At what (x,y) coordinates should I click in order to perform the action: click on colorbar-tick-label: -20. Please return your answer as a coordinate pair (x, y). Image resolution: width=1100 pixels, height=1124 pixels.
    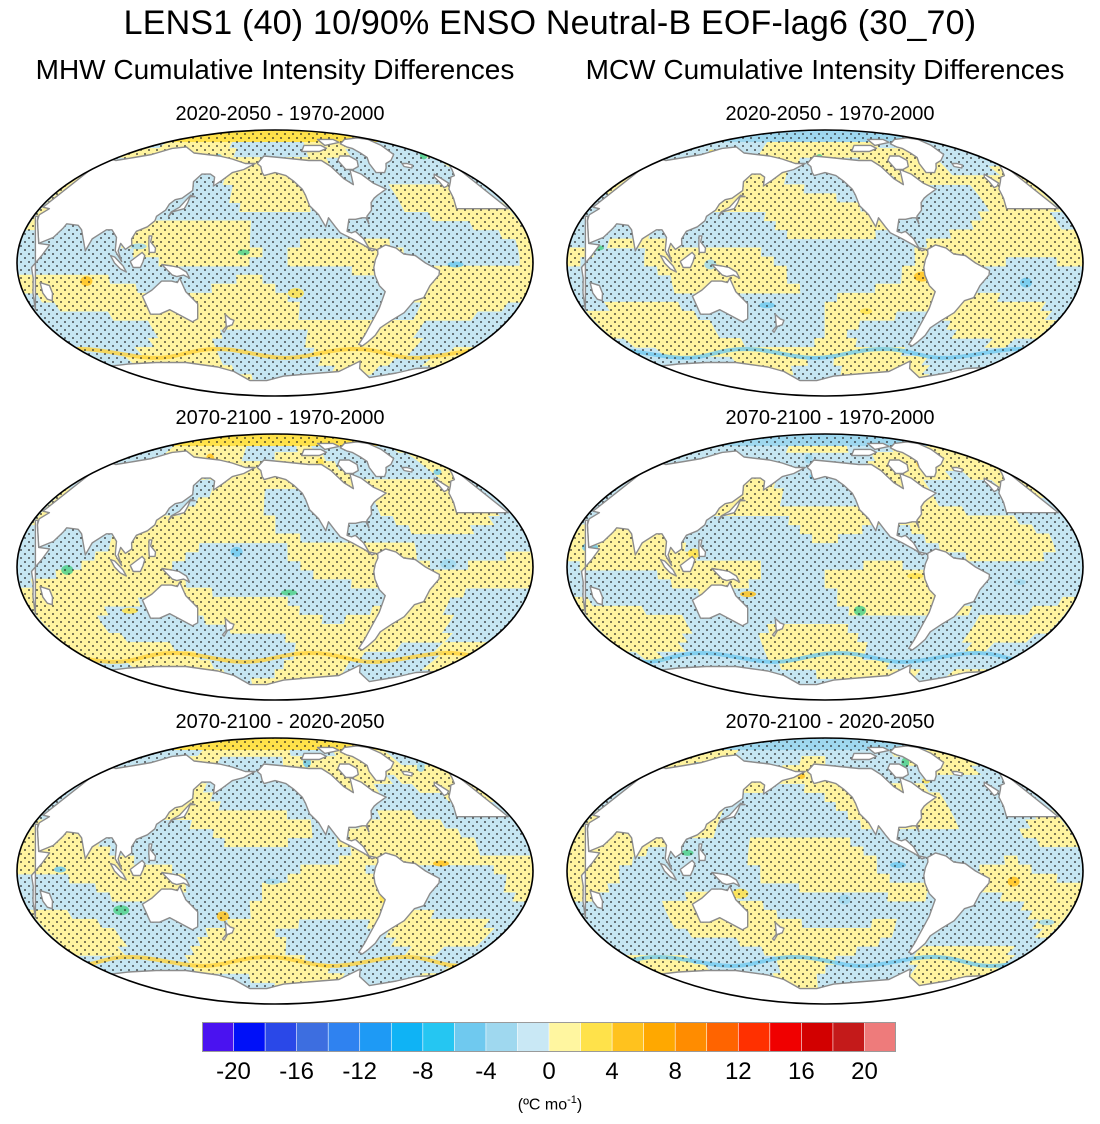
    Looking at the image, I should click on (233, 1071).